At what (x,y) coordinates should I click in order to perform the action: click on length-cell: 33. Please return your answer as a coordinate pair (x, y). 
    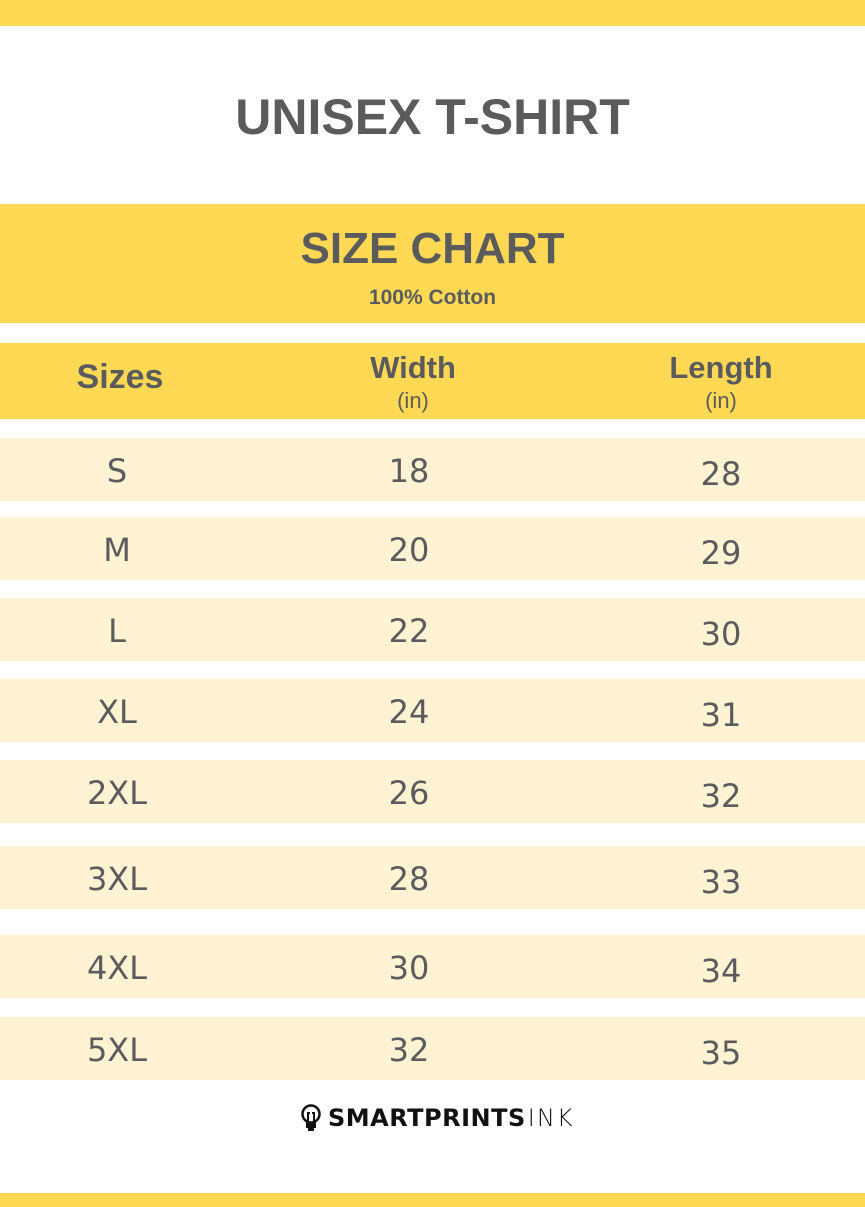
    Looking at the image, I should click on (721, 882).